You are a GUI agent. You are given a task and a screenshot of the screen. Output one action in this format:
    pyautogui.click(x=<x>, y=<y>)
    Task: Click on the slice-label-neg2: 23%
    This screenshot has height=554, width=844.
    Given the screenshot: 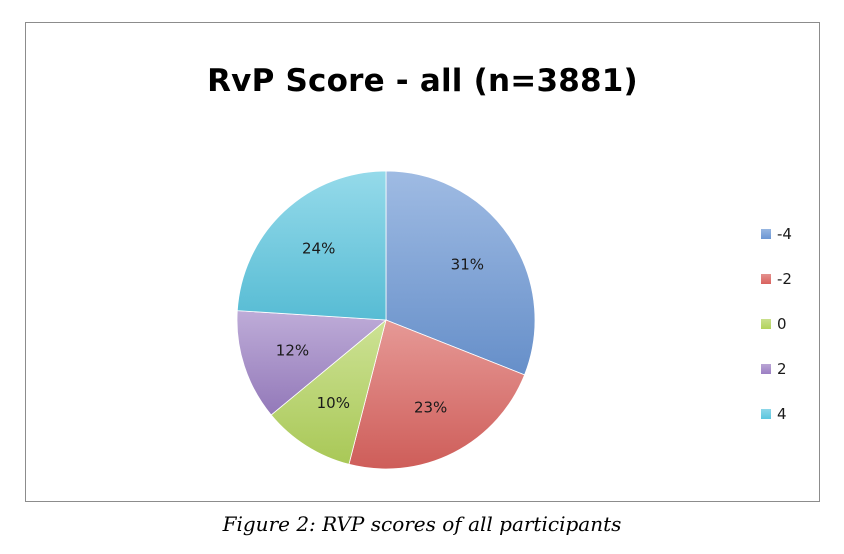 What is the action you would take?
    pyautogui.click(x=430, y=408)
    